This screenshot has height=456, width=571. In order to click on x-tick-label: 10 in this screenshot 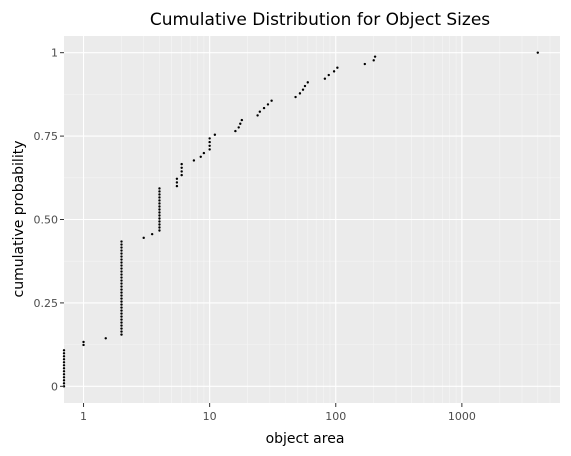, I will do `click(210, 416)`.